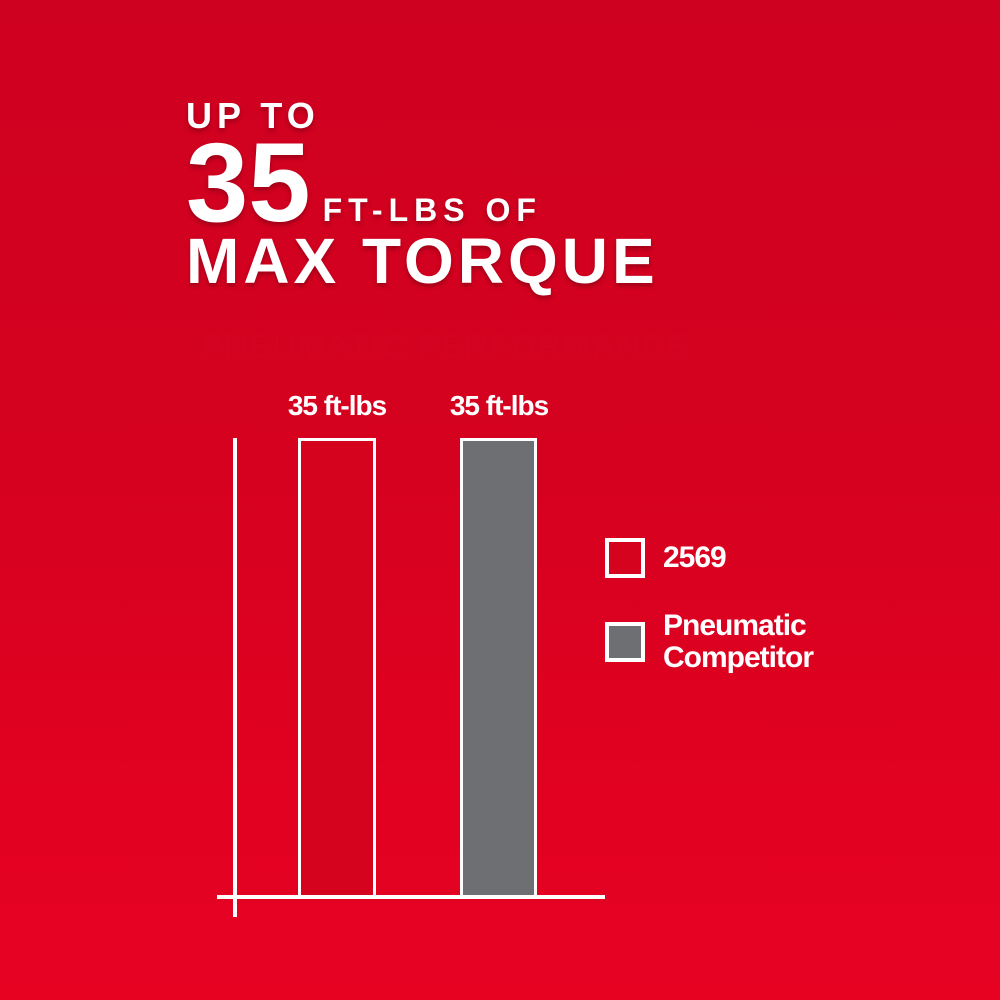 The width and height of the screenshot is (1000, 1000). I want to click on header-eyebrow: UP TO, so click(253, 115).